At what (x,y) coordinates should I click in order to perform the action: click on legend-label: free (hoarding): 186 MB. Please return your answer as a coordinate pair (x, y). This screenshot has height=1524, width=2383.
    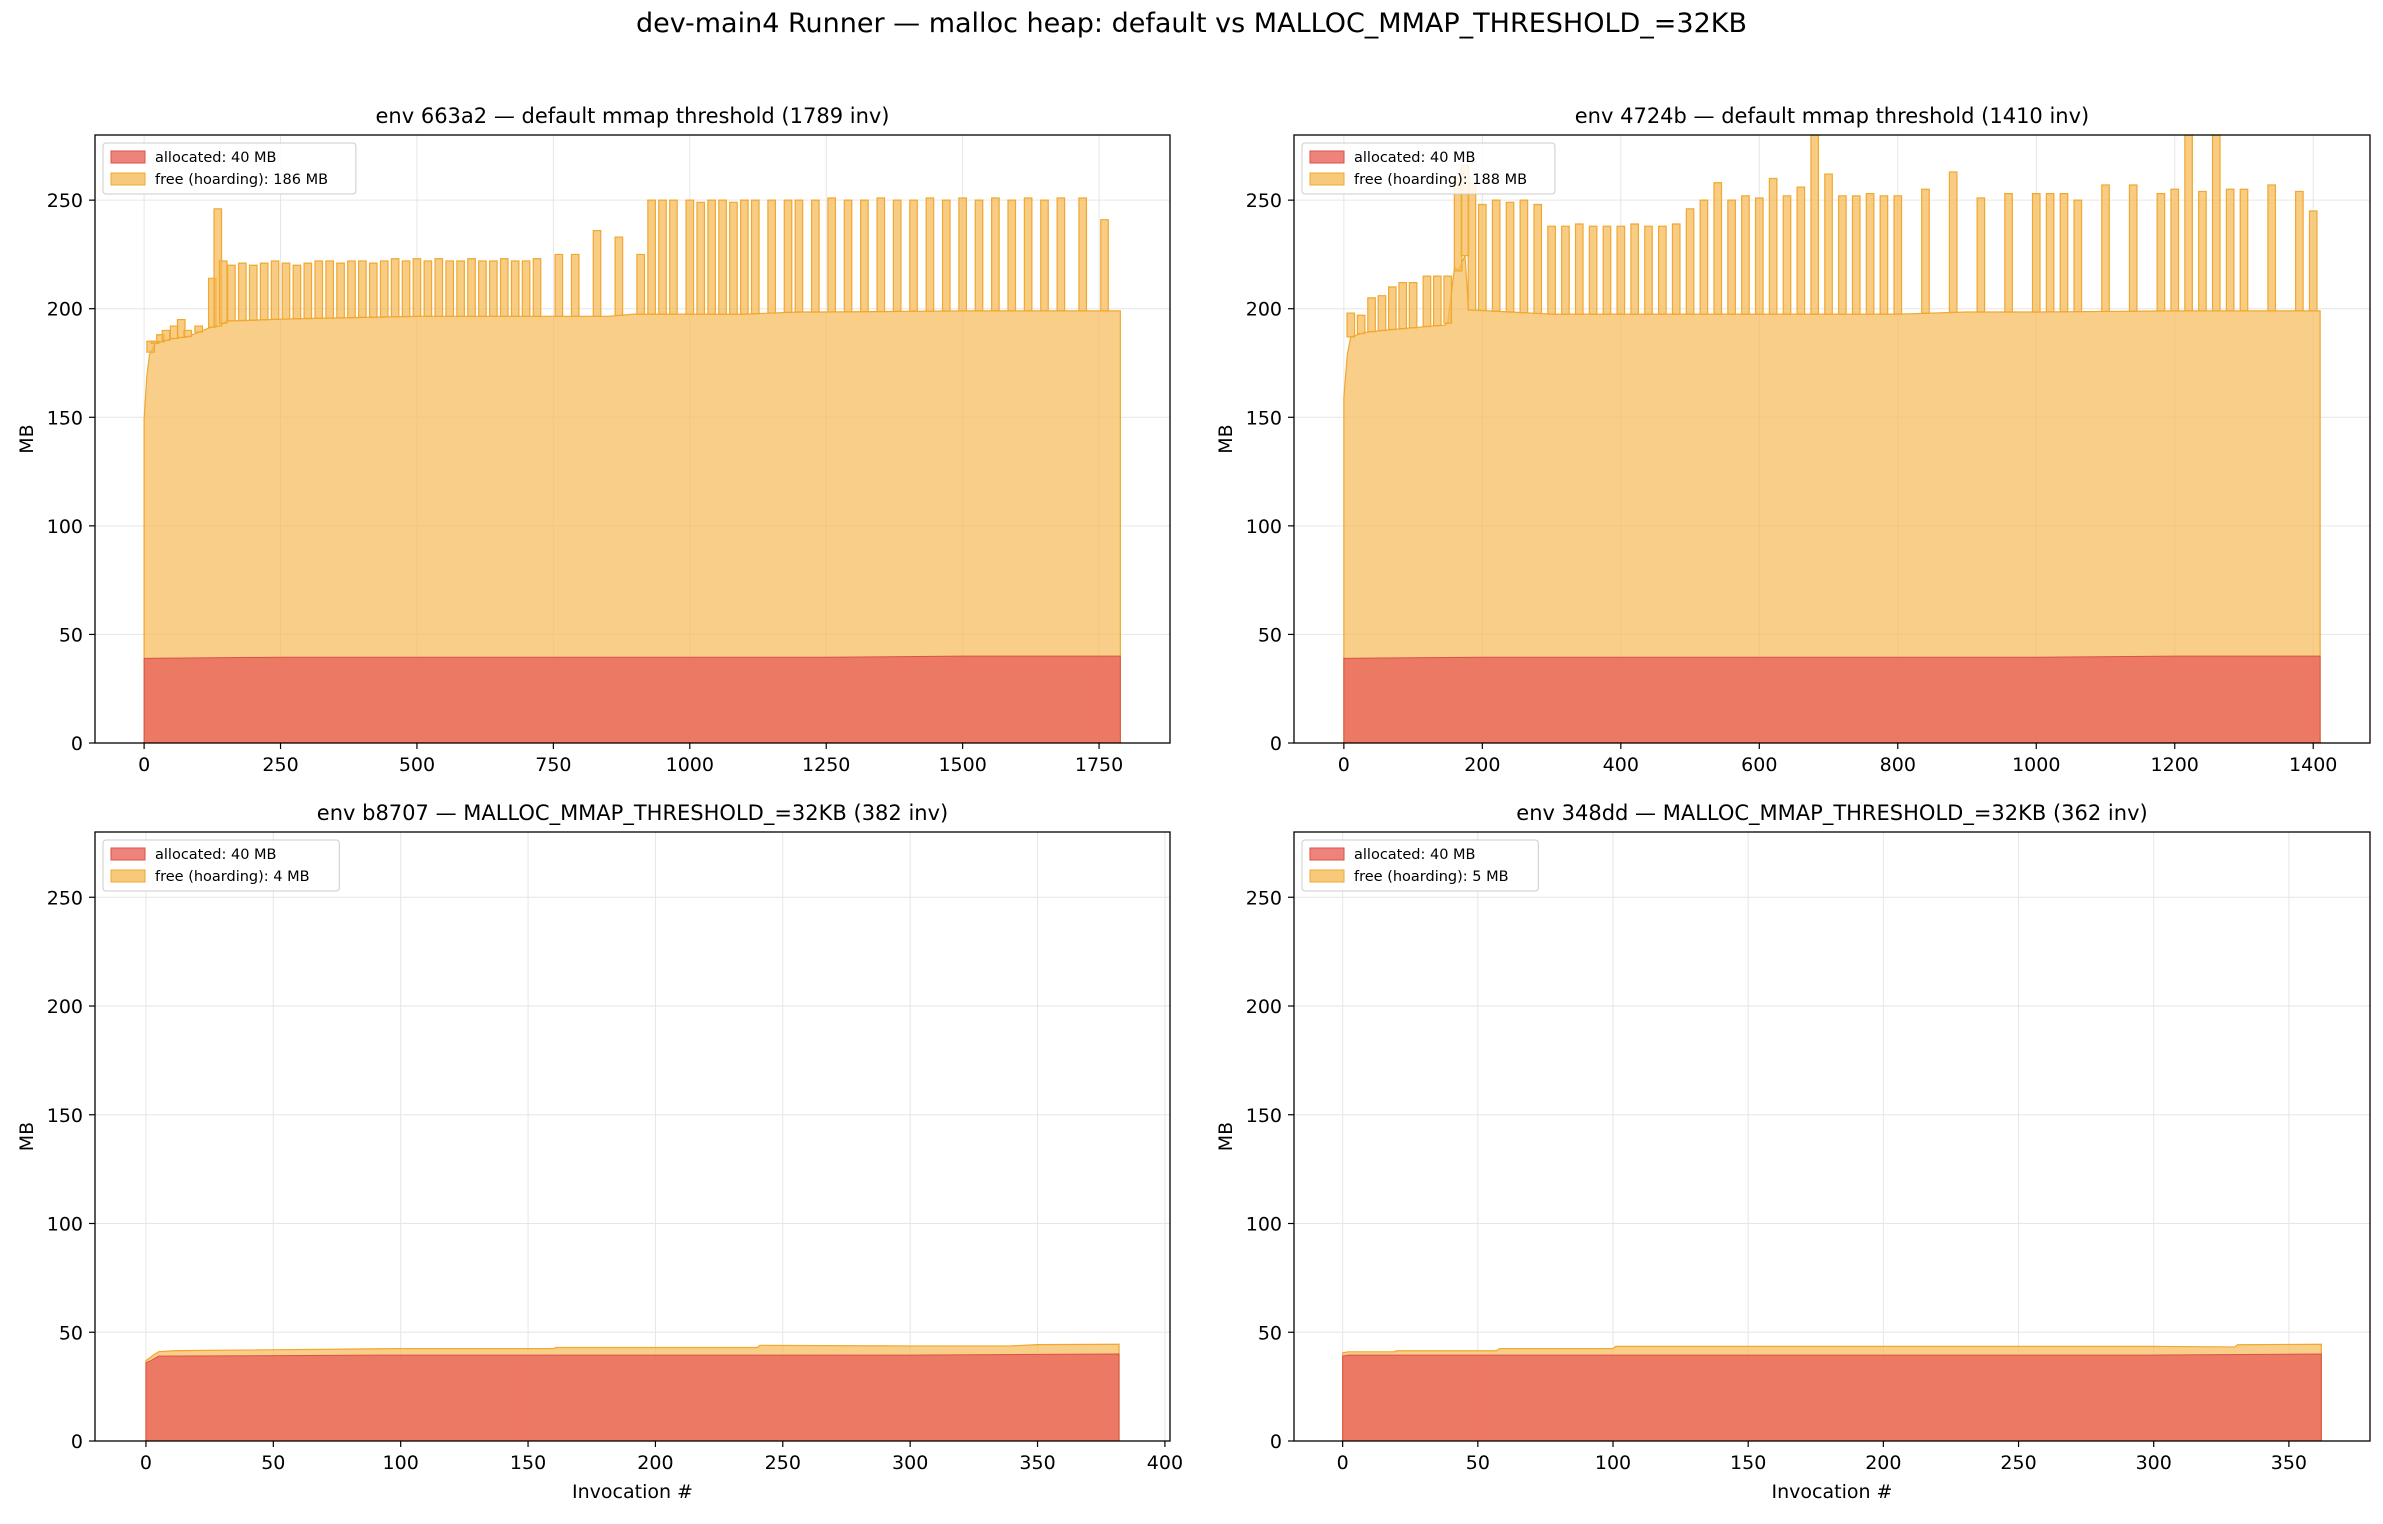
    Looking at the image, I should click on (241, 180).